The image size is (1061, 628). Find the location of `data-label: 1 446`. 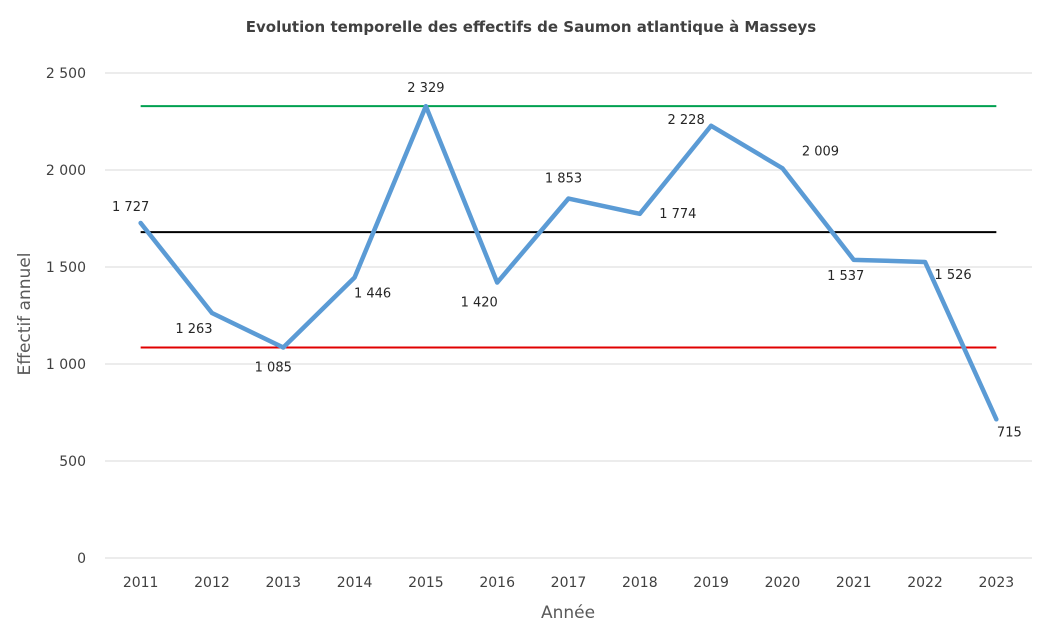

data-label: 1 446 is located at coordinates (372, 293).